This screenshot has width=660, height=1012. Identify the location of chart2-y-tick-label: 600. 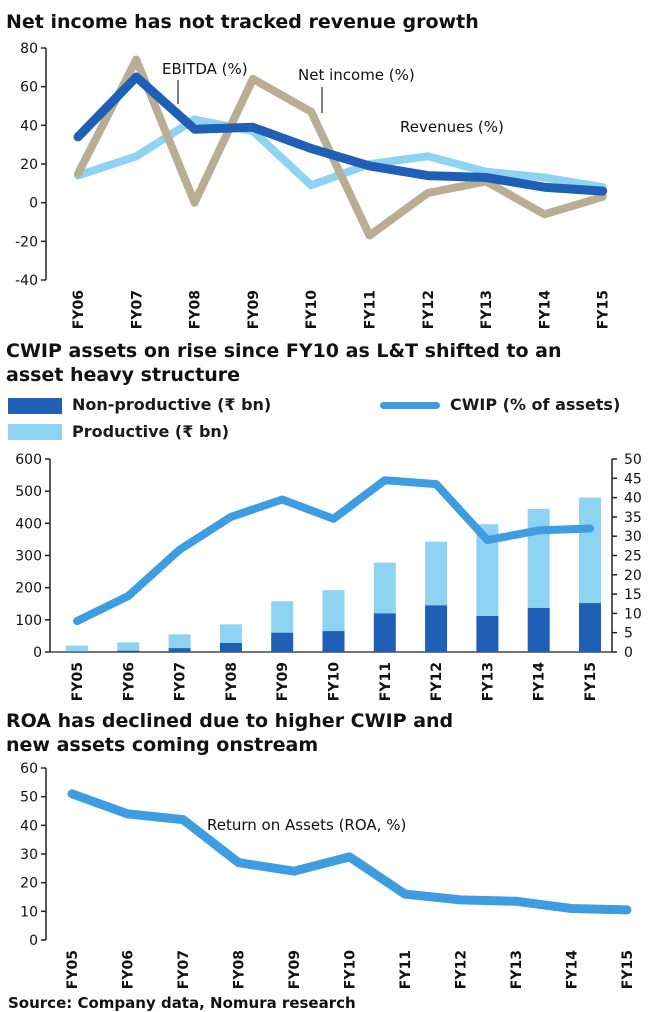
(28, 460).